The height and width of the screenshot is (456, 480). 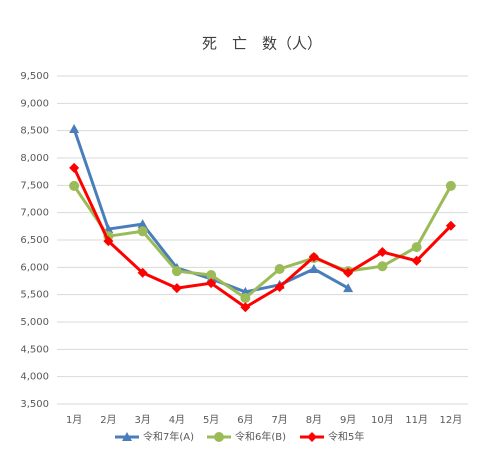 What do you see at coordinates (168, 436) in the screenshot?
I see `legend-label: 令和7年(A)` at bounding box center [168, 436].